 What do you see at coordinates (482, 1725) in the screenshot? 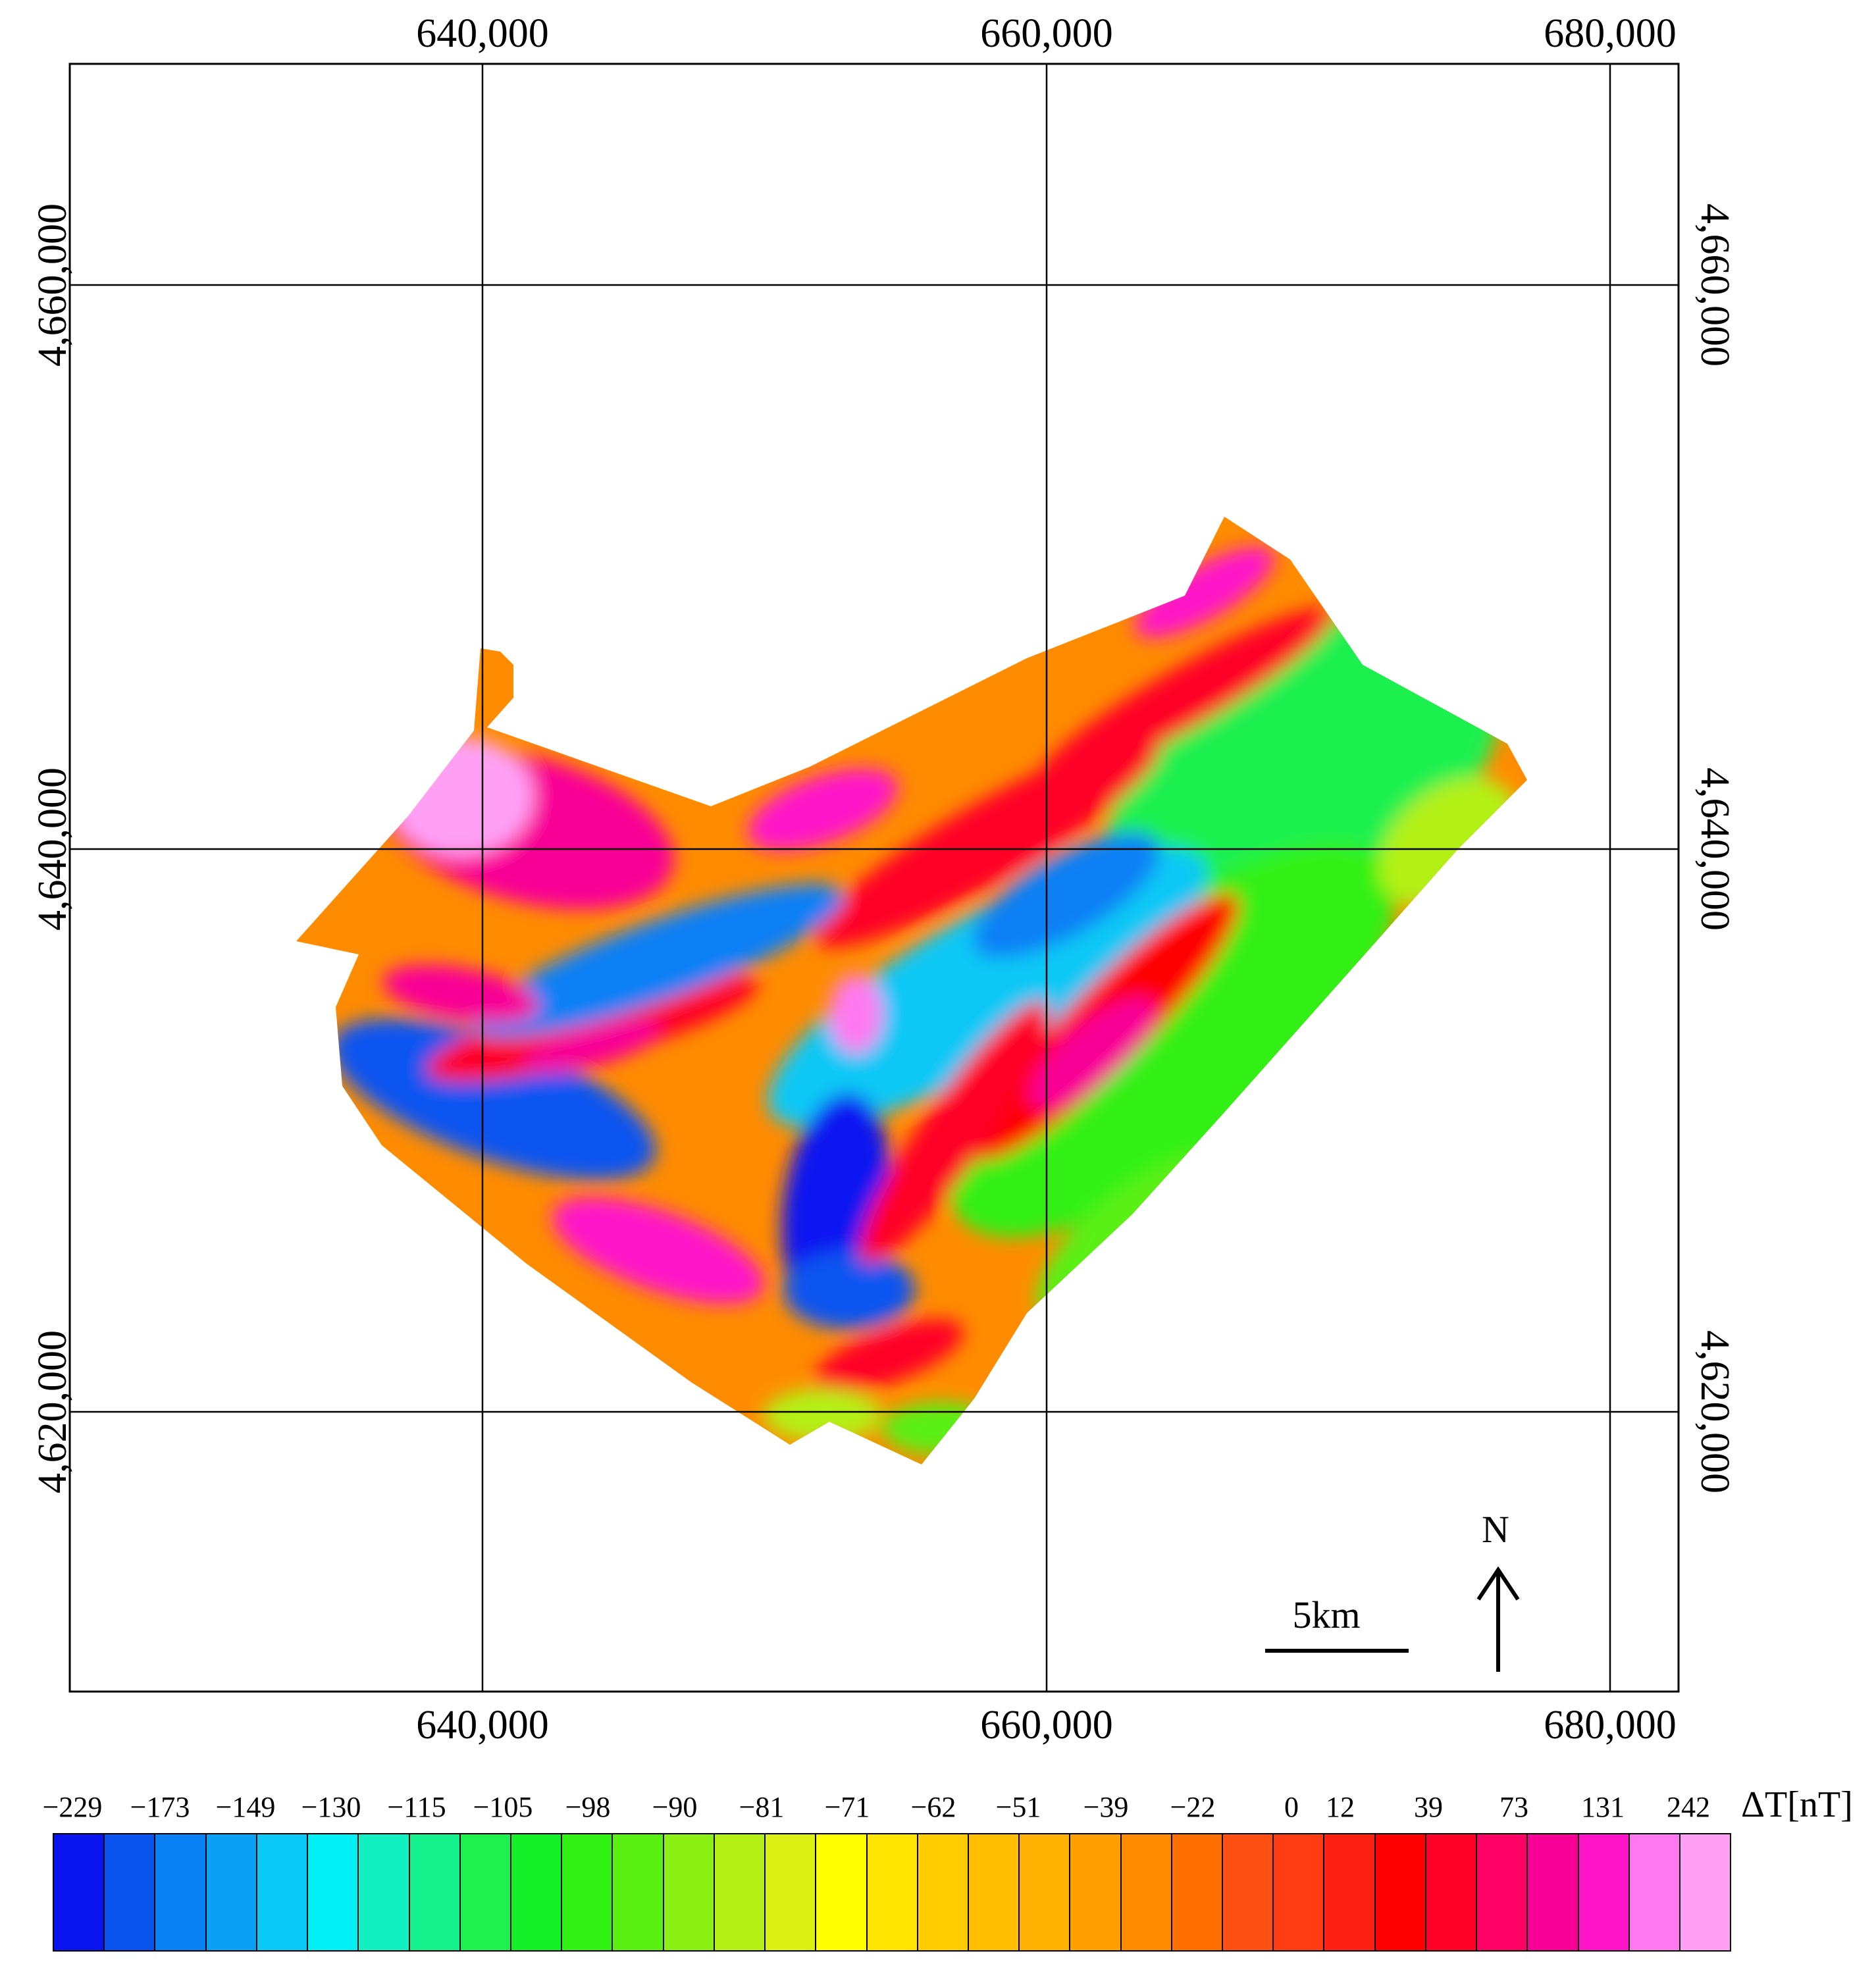
I see `x-tick-bottom-640000: 640,000` at bounding box center [482, 1725].